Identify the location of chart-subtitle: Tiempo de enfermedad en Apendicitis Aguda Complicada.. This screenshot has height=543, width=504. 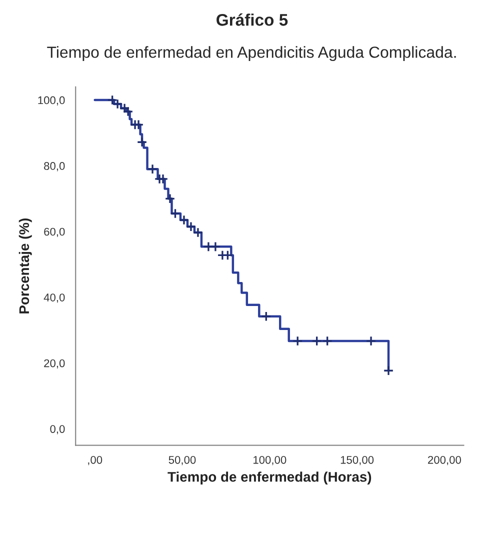
(251, 54).